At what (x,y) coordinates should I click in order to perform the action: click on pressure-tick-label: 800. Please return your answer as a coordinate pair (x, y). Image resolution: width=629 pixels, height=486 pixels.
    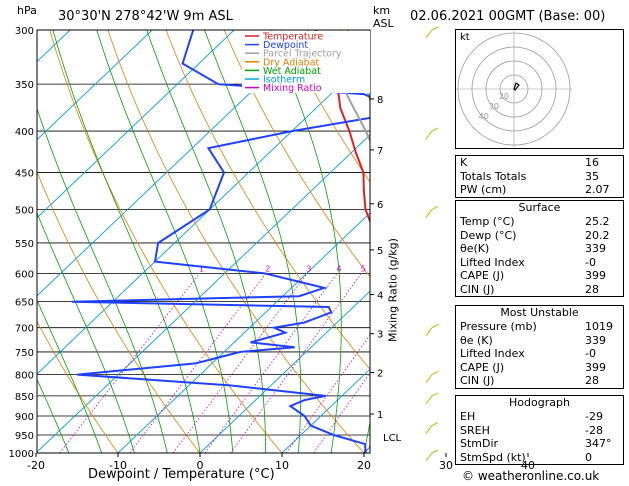
    Looking at the image, I should click on (24, 376).